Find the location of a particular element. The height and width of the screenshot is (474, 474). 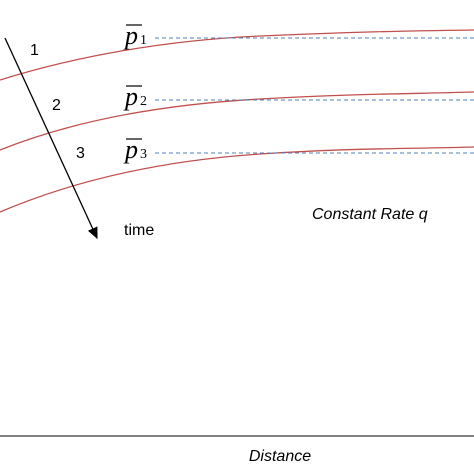

subscript: 2 is located at coordinates (143, 101).